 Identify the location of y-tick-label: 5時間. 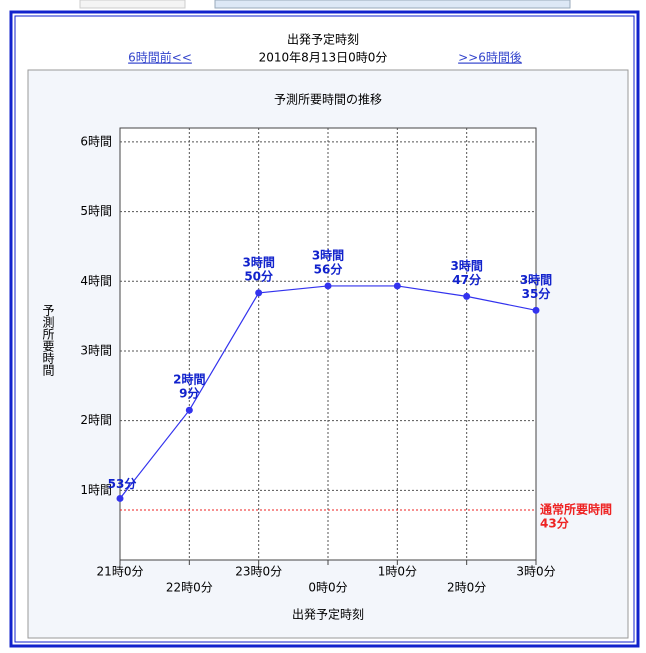
(96, 211).